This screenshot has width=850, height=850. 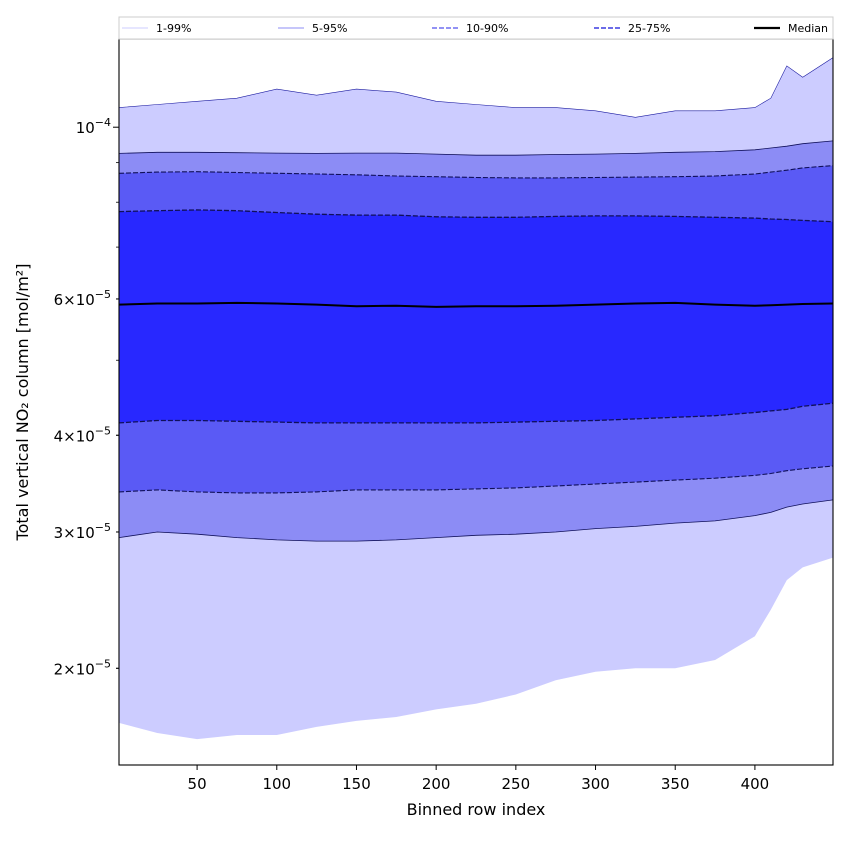 What do you see at coordinates (197, 784) in the screenshot?
I see `x-tick-label: 50` at bounding box center [197, 784].